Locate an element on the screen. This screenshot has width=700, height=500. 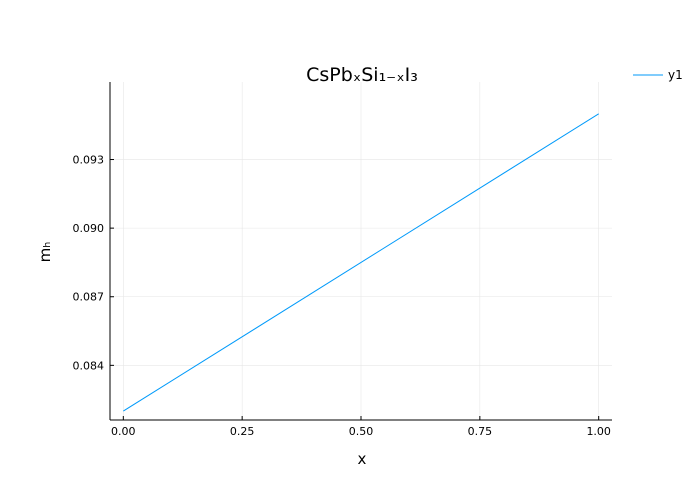
x-tick-label-4: 1.00 is located at coordinates (598, 431).